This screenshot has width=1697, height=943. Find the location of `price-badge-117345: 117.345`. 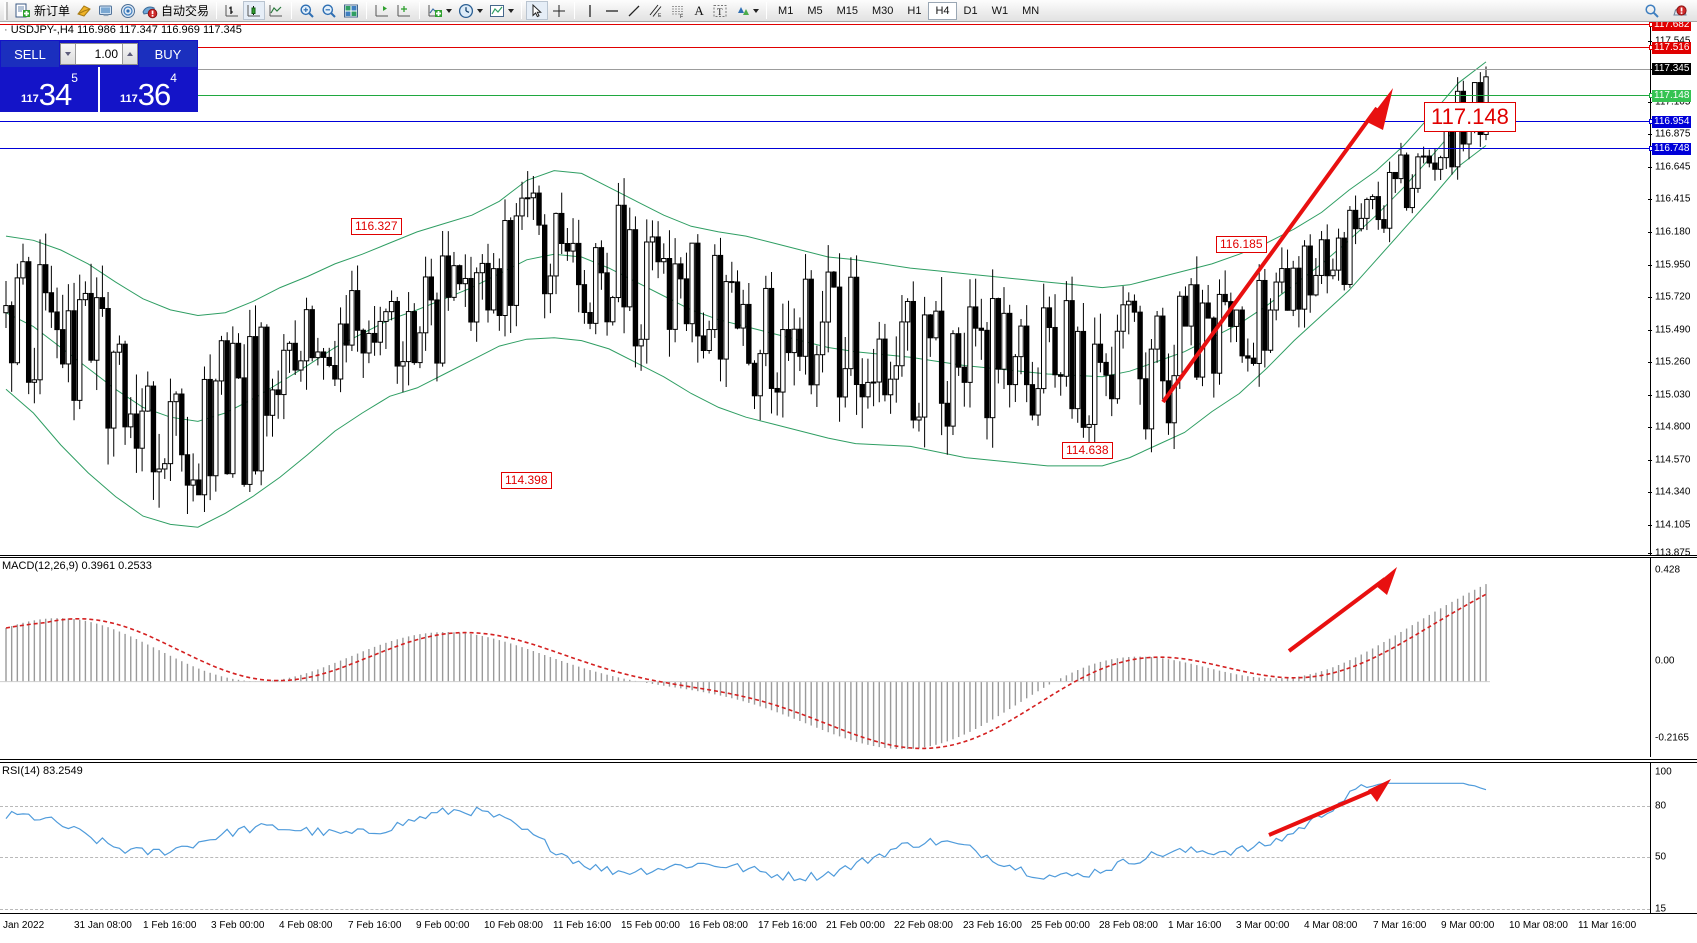

price-badge-117345: 117.345 is located at coordinates (1672, 69).